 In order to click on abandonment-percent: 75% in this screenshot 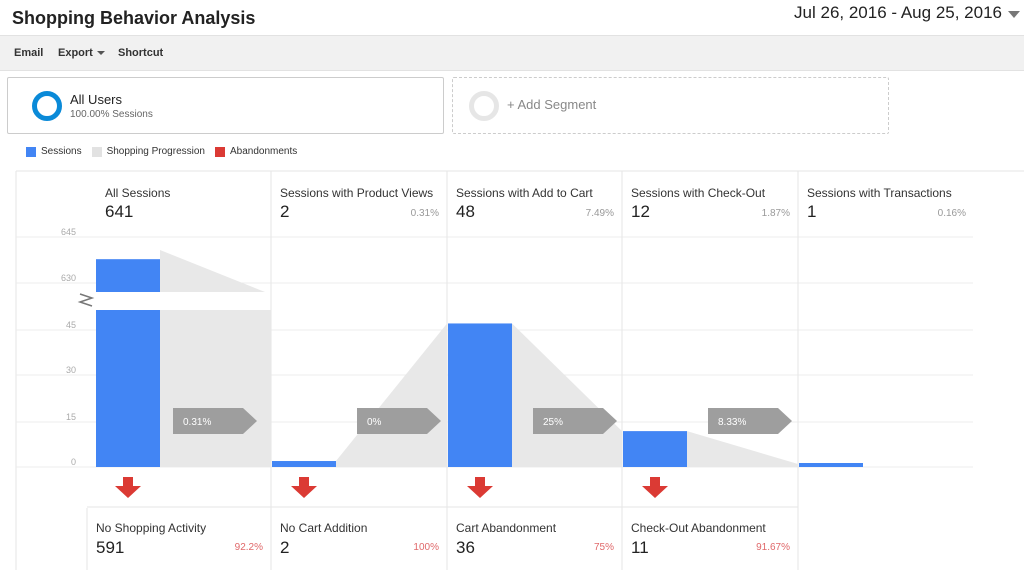, I will do `click(603, 547)`.